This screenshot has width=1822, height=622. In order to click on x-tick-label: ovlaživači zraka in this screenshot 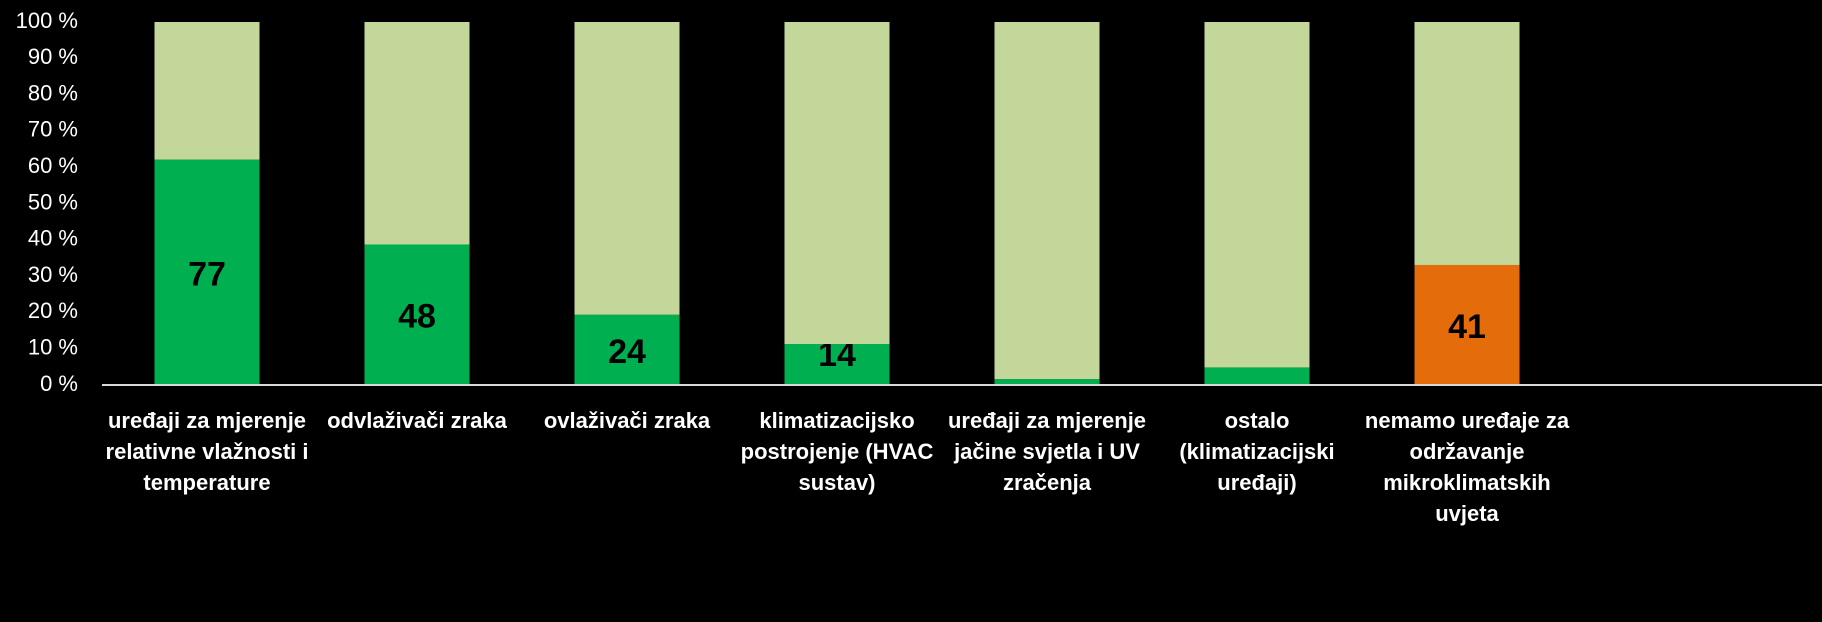, I will do `click(627, 420)`.